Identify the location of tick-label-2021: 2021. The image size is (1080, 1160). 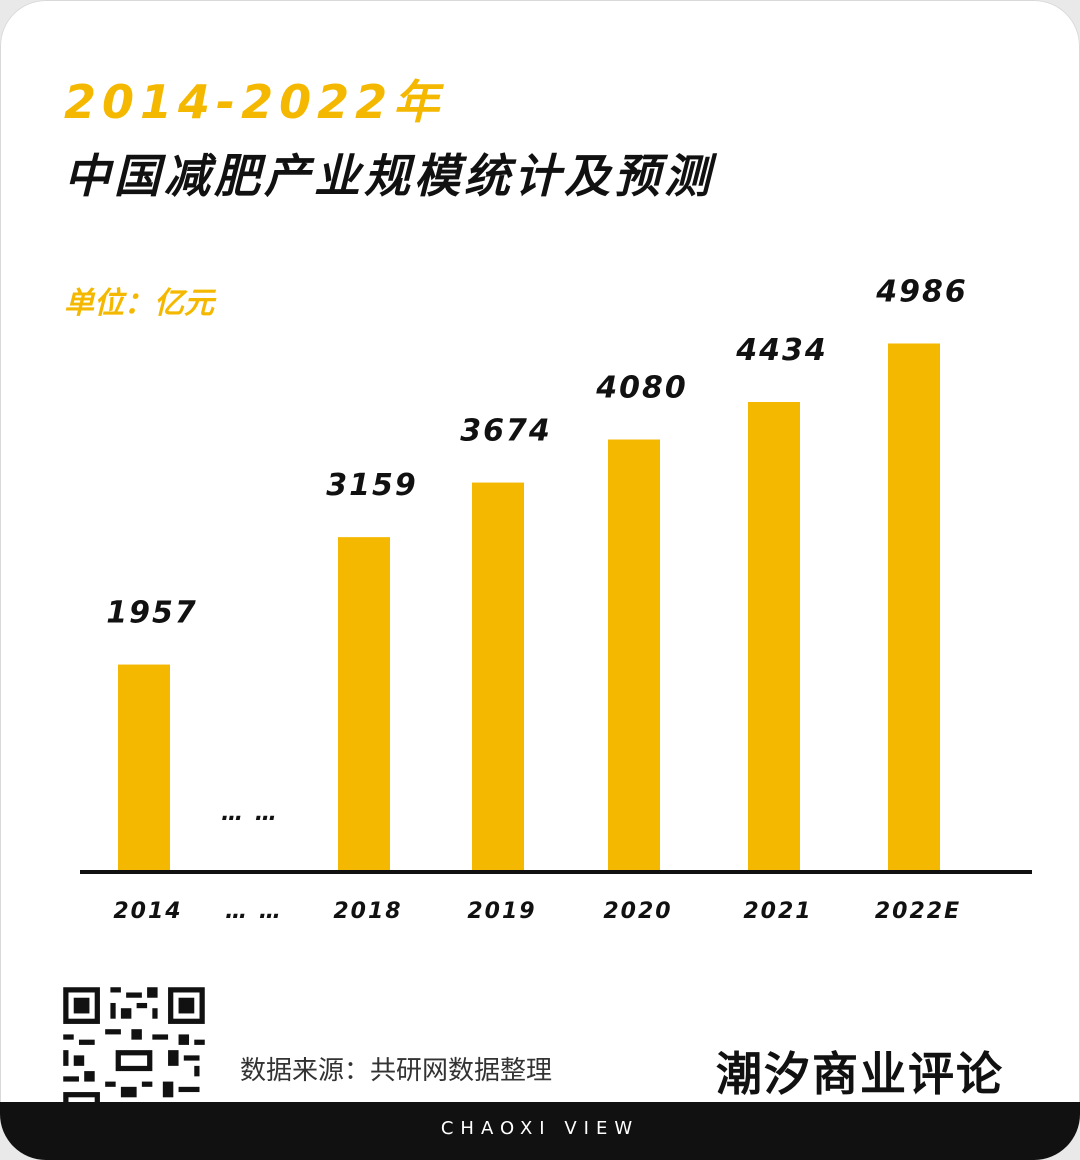
(777, 911).